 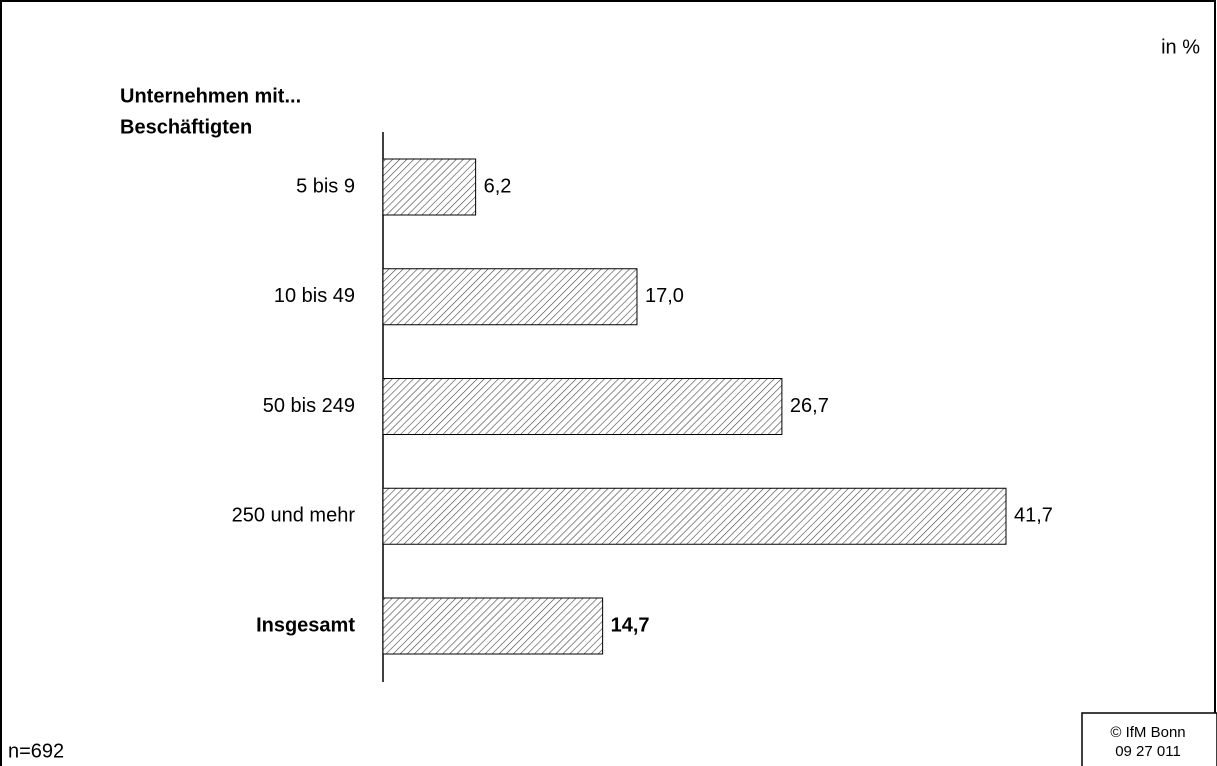 I want to click on source: © IfM Bonn, so click(x=1147, y=732).